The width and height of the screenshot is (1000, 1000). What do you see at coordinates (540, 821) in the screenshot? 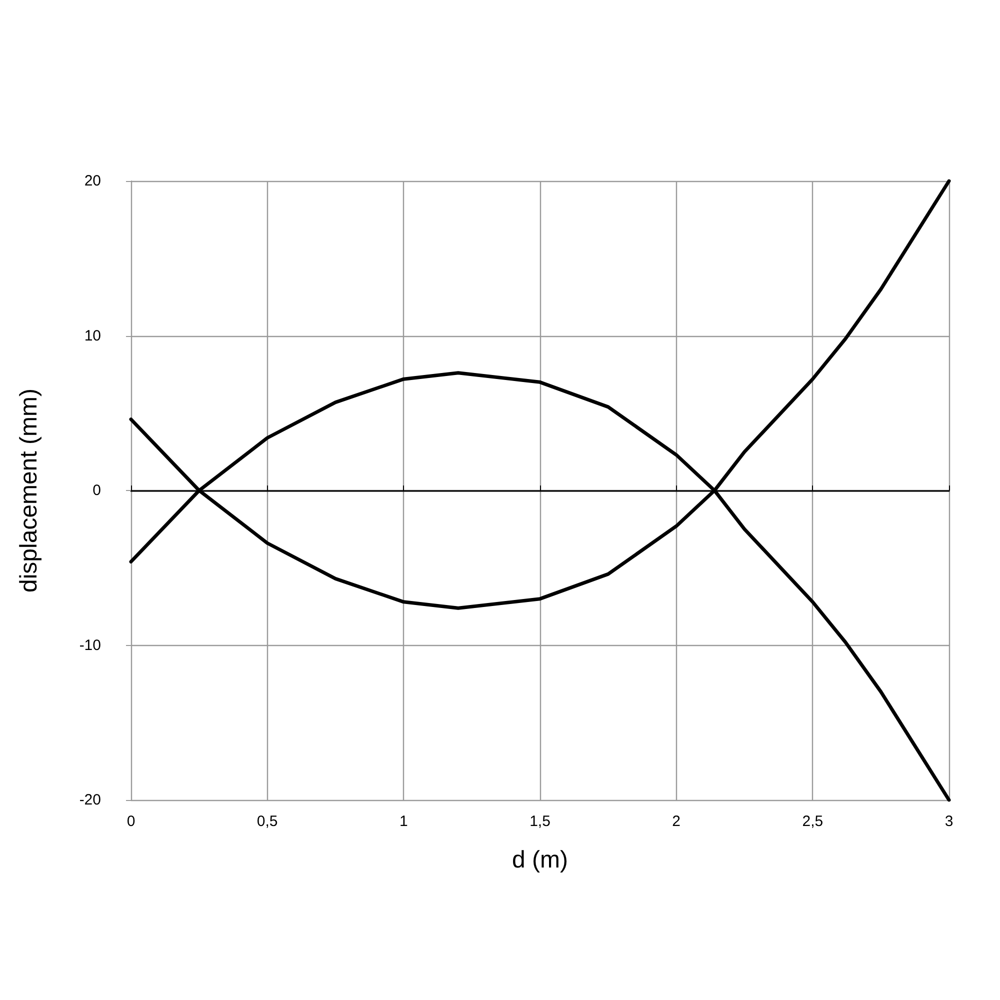
I see `x-tick-label: 1,5` at bounding box center [540, 821].